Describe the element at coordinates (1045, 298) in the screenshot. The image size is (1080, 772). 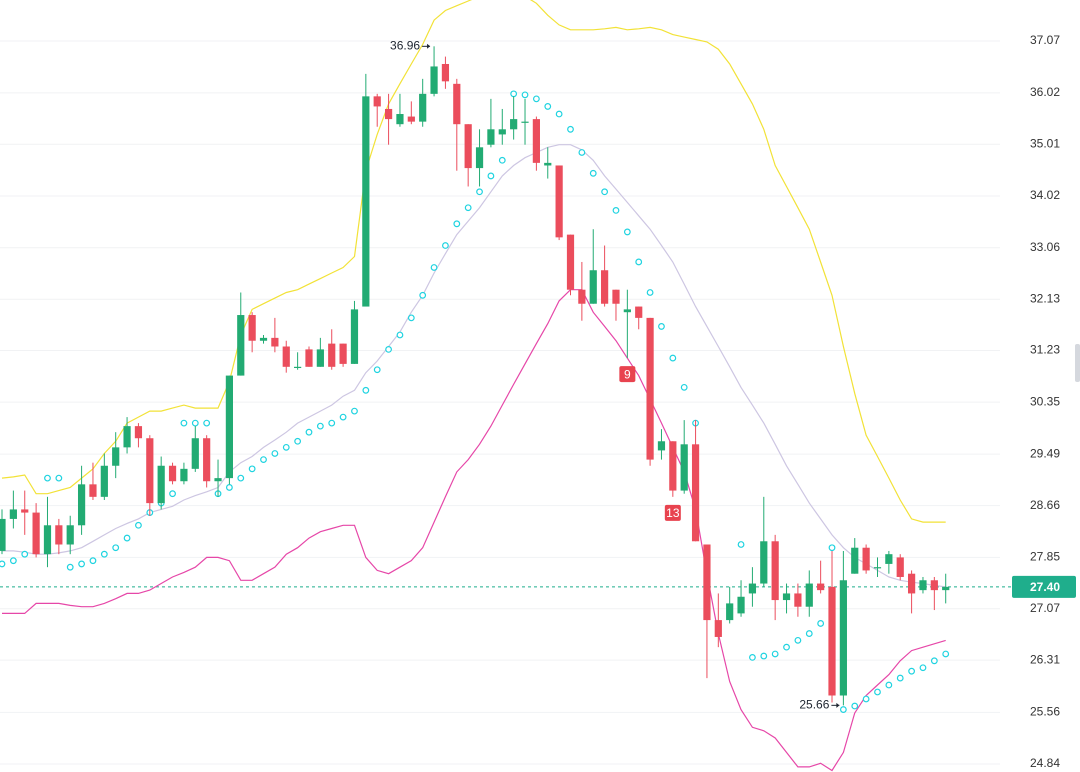
I see `y-tick-label: 32.13` at that location.